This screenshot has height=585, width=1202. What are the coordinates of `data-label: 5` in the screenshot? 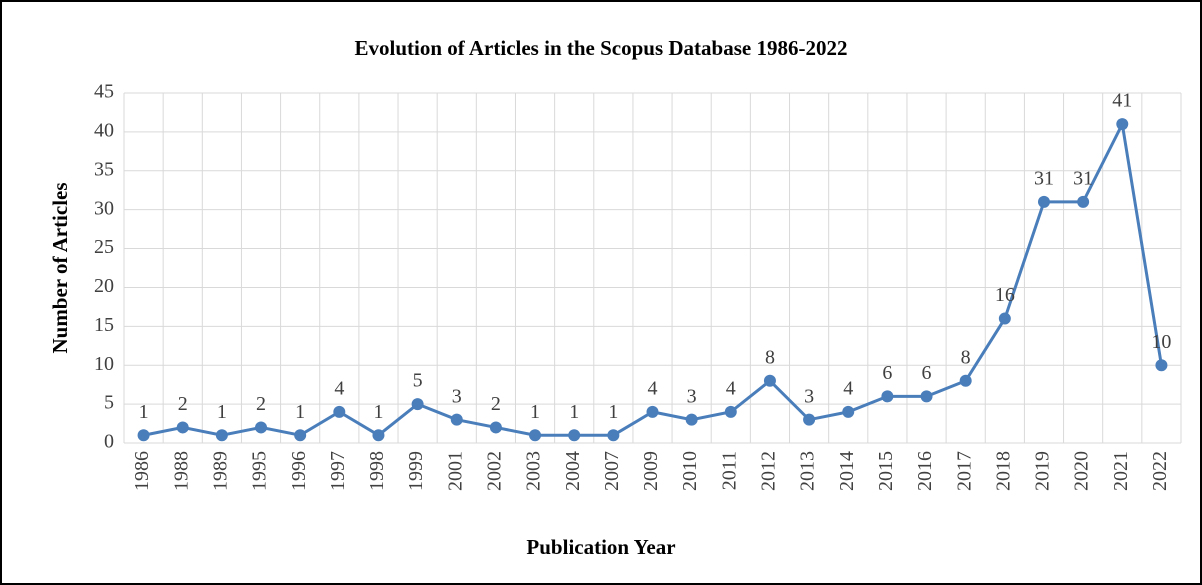 It's located at (418, 381).